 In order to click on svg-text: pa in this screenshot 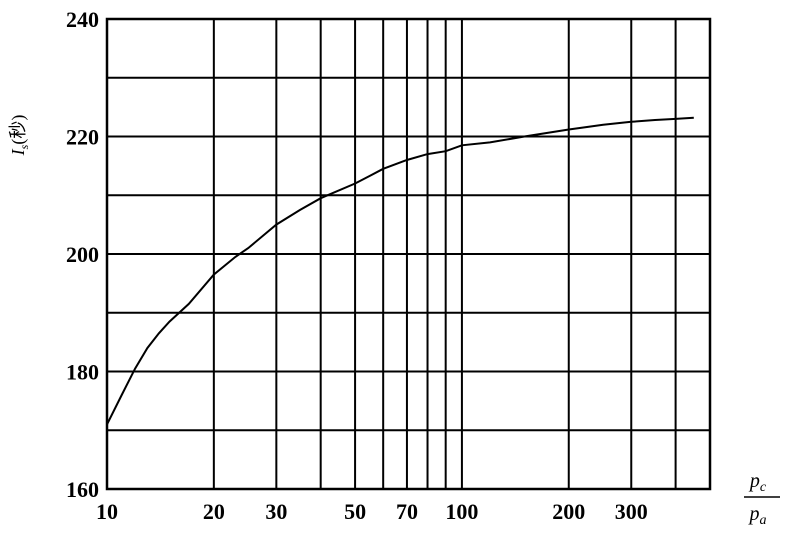, I will do `click(757, 515)`.